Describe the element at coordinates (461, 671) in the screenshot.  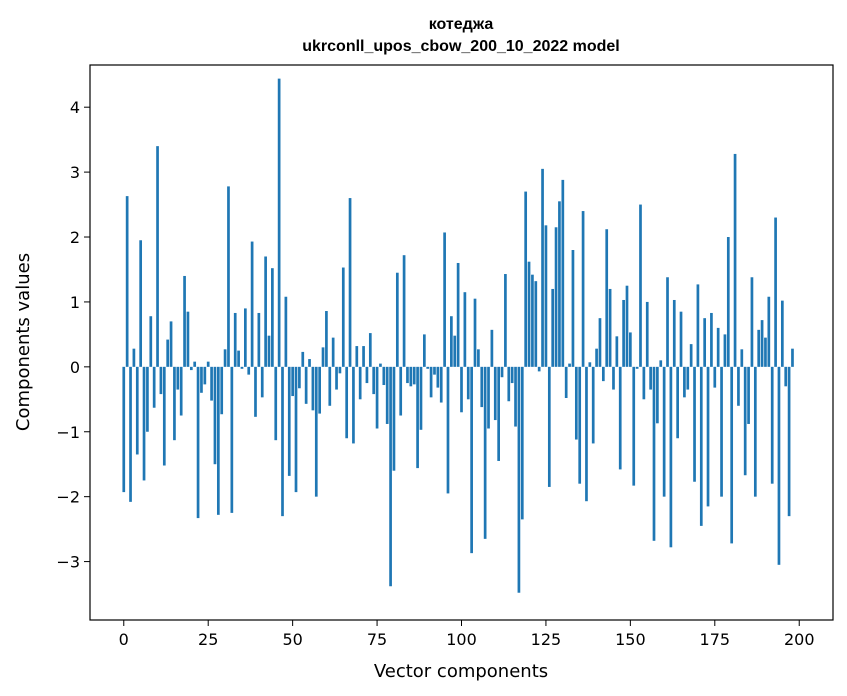
I see `x-axis-label: Vector components` at that location.